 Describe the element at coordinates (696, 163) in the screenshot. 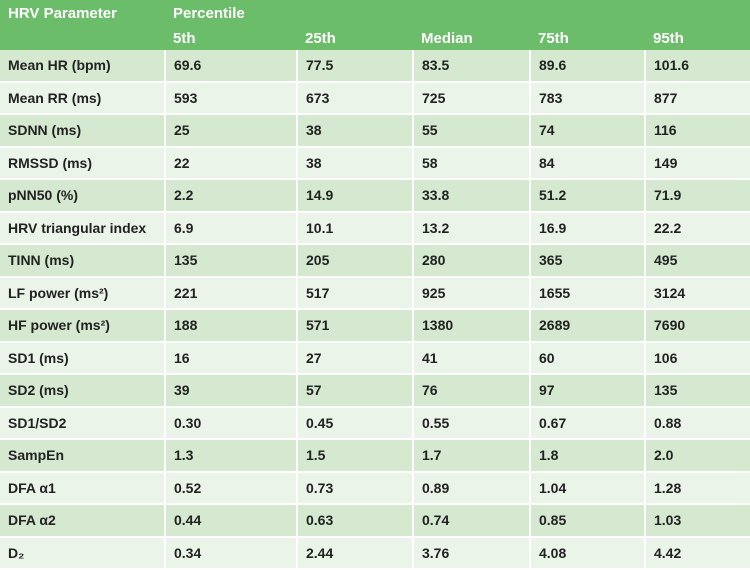

I see `cell: 149` at that location.